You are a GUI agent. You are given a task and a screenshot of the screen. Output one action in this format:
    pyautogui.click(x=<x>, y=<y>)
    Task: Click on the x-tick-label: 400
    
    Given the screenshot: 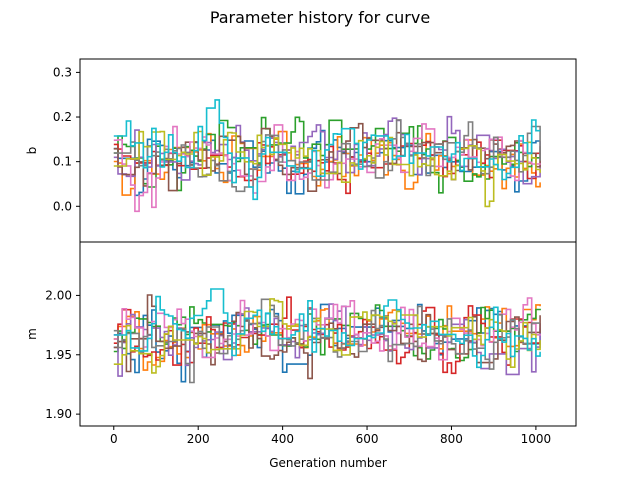 What is the action you would take?
    pyautogui.click(x=282, y=439)
    